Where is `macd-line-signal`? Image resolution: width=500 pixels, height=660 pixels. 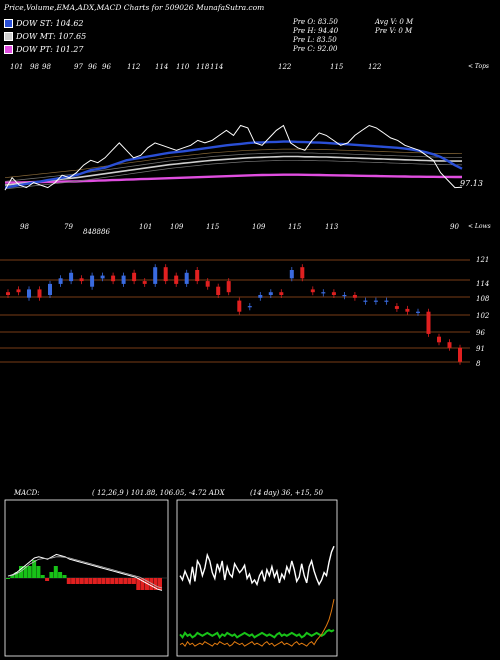
macd-line-signal is located at coordinates (85, 572).